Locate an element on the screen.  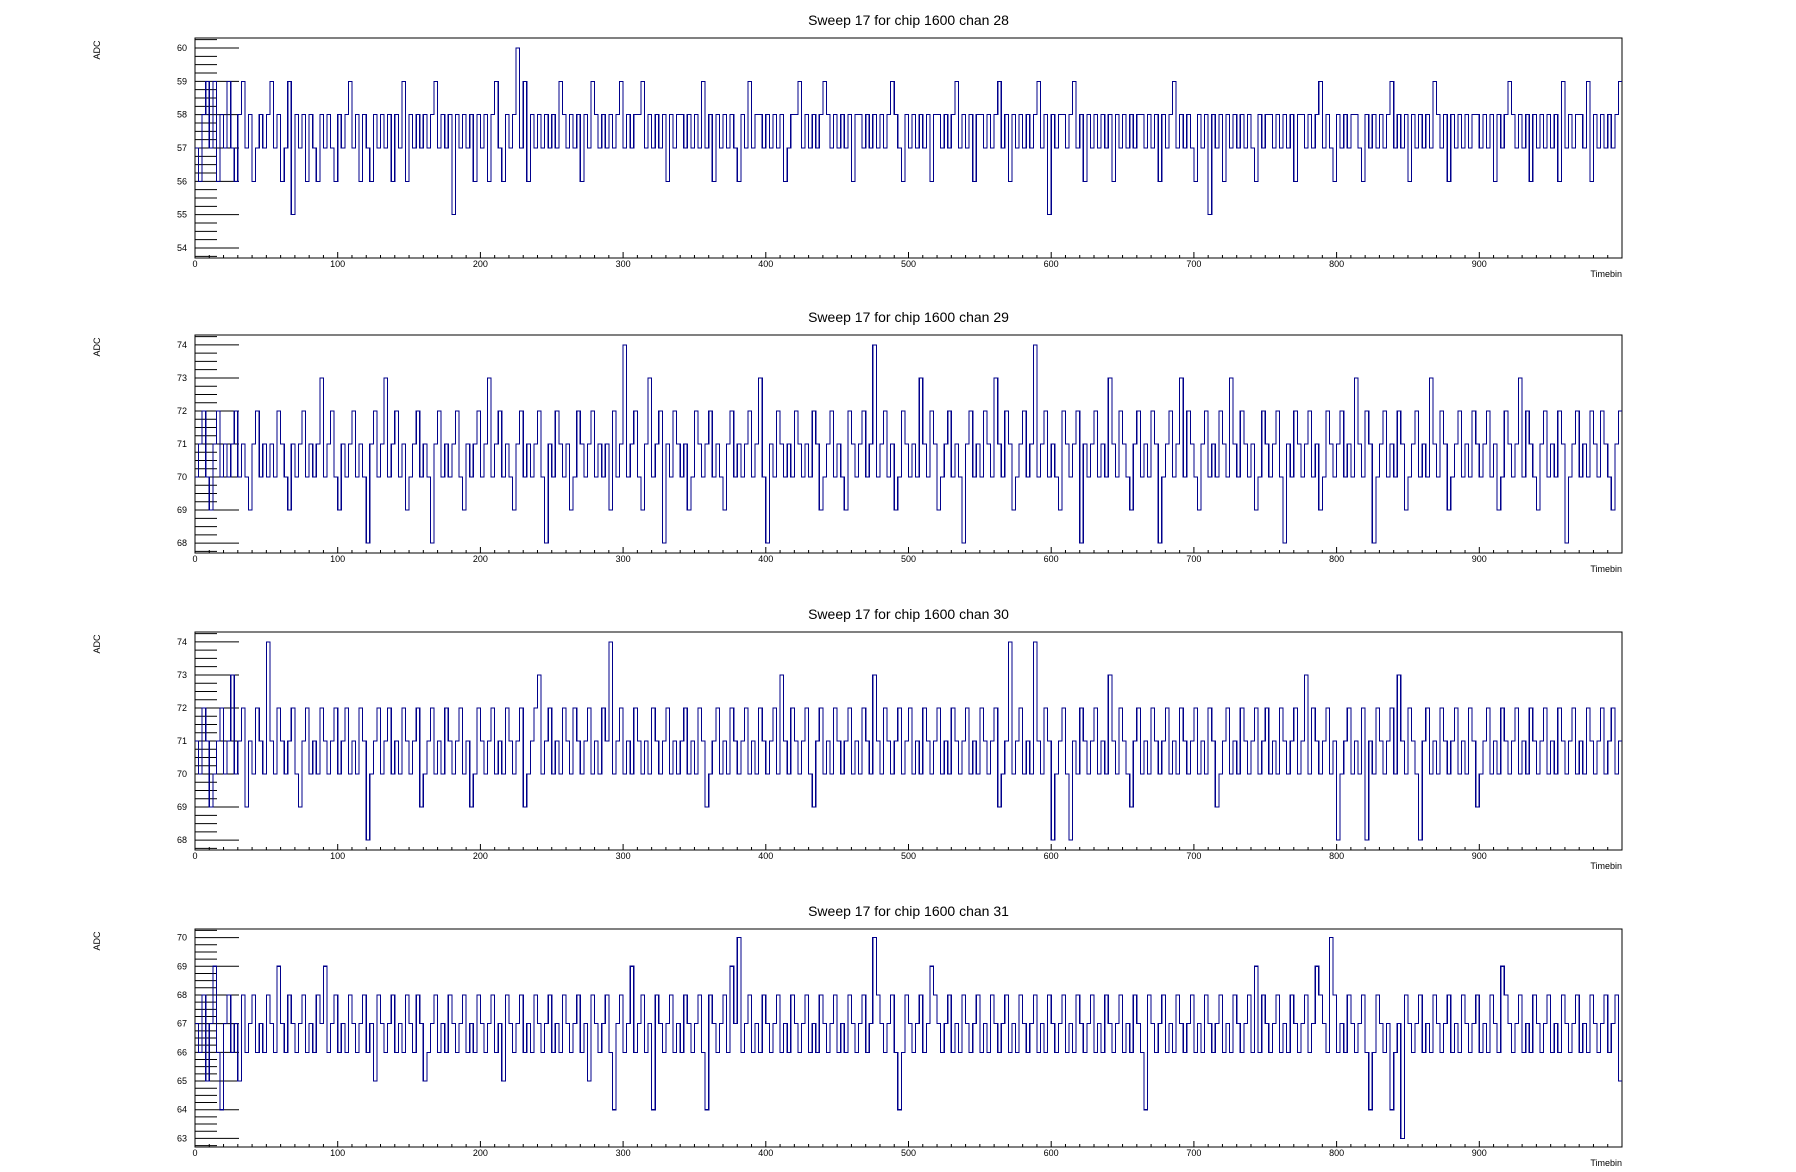
y-tick-label: 54 is located at coordinates (182, 248).